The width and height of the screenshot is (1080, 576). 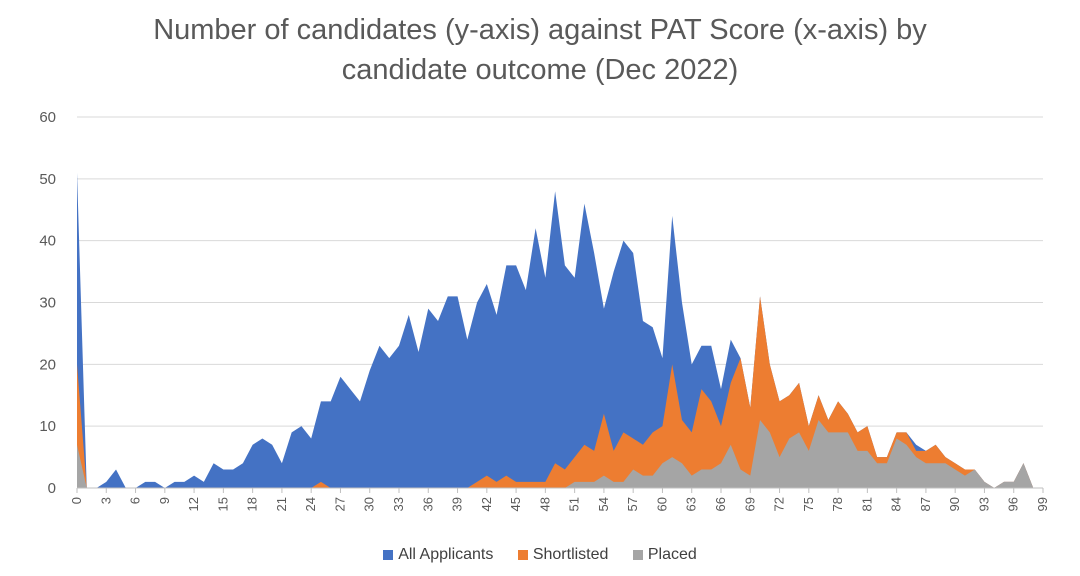 I want to click on y-tick-label-20: 20, so click(x=47, y=364).